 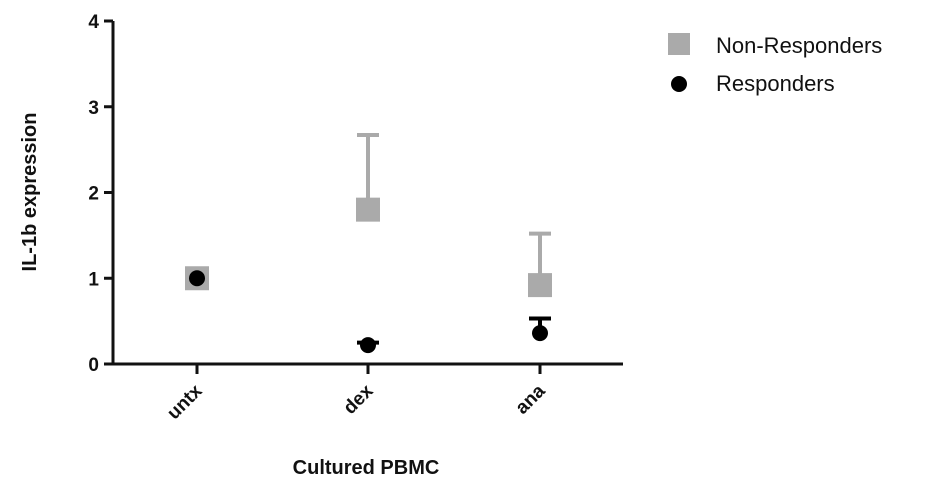 What do you see at coordinates (93, 365) in the screenshot?
I see `y-tick-label: 0` at bounding box center [93, 365].